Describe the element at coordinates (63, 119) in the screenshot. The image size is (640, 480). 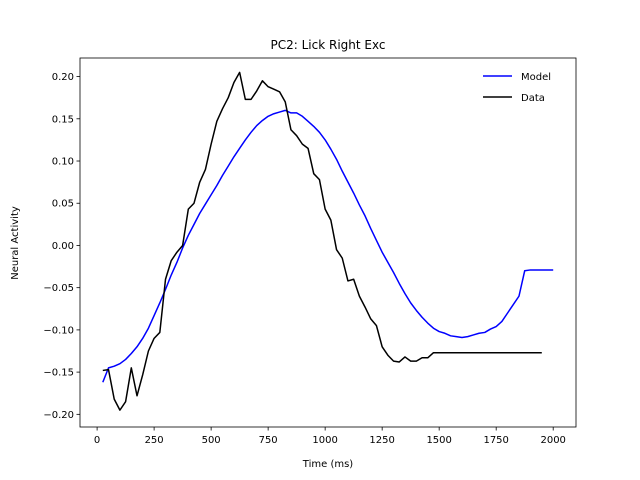
I see `y-tick-label: 0.15` at that location.